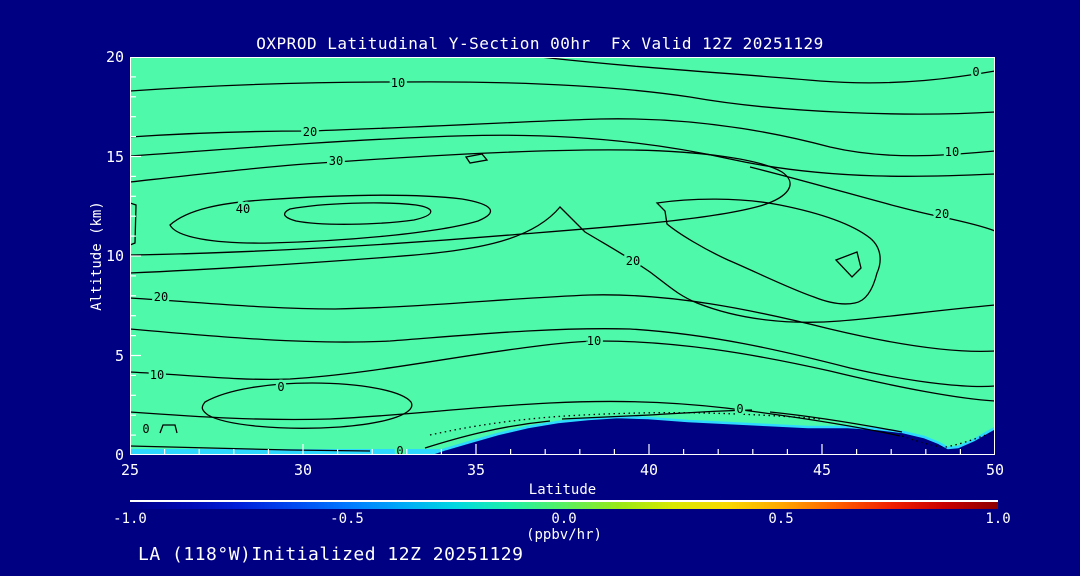 The image size is (1080, 576). I want to click on x-tick-label: 35, so click(476, 470).